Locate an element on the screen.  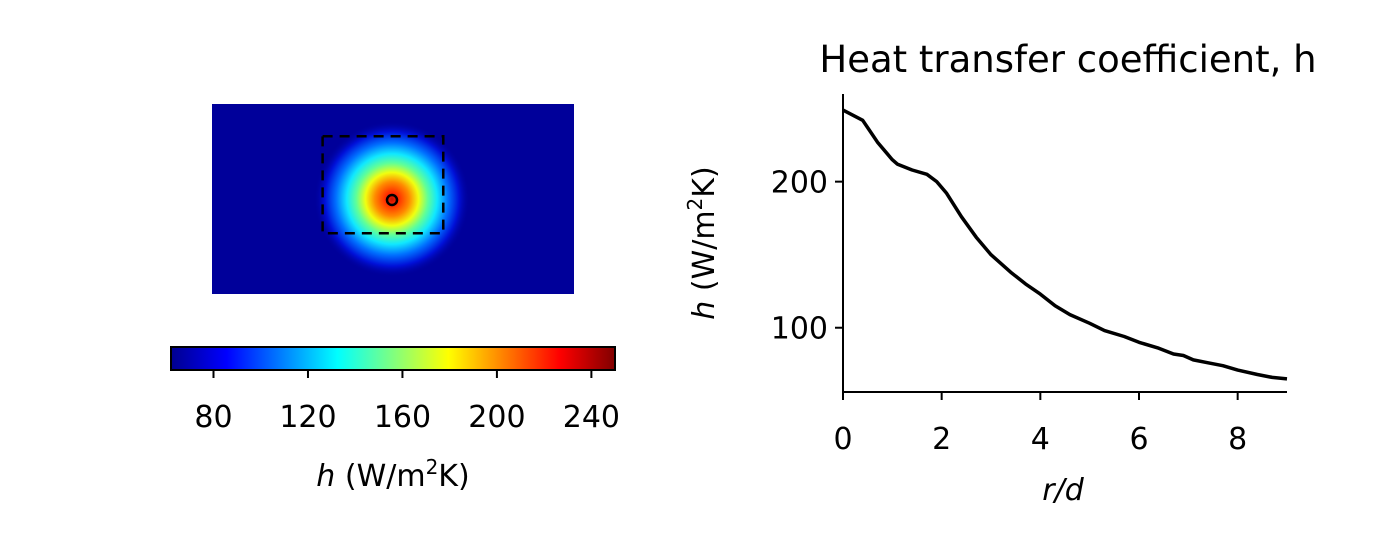
x-tick-label: 2 is located at coordinates (941, 439).